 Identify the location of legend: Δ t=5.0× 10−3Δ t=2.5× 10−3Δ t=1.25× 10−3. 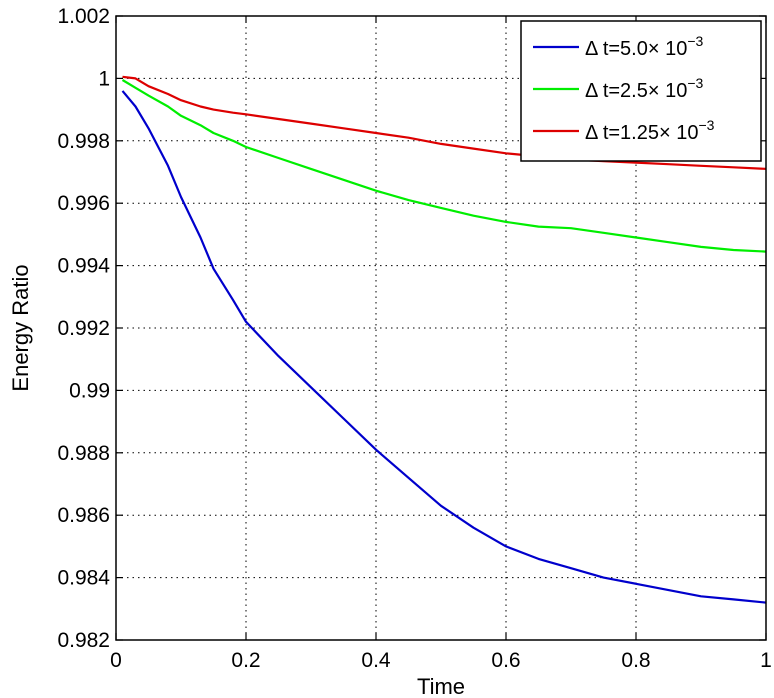
(641, 91).